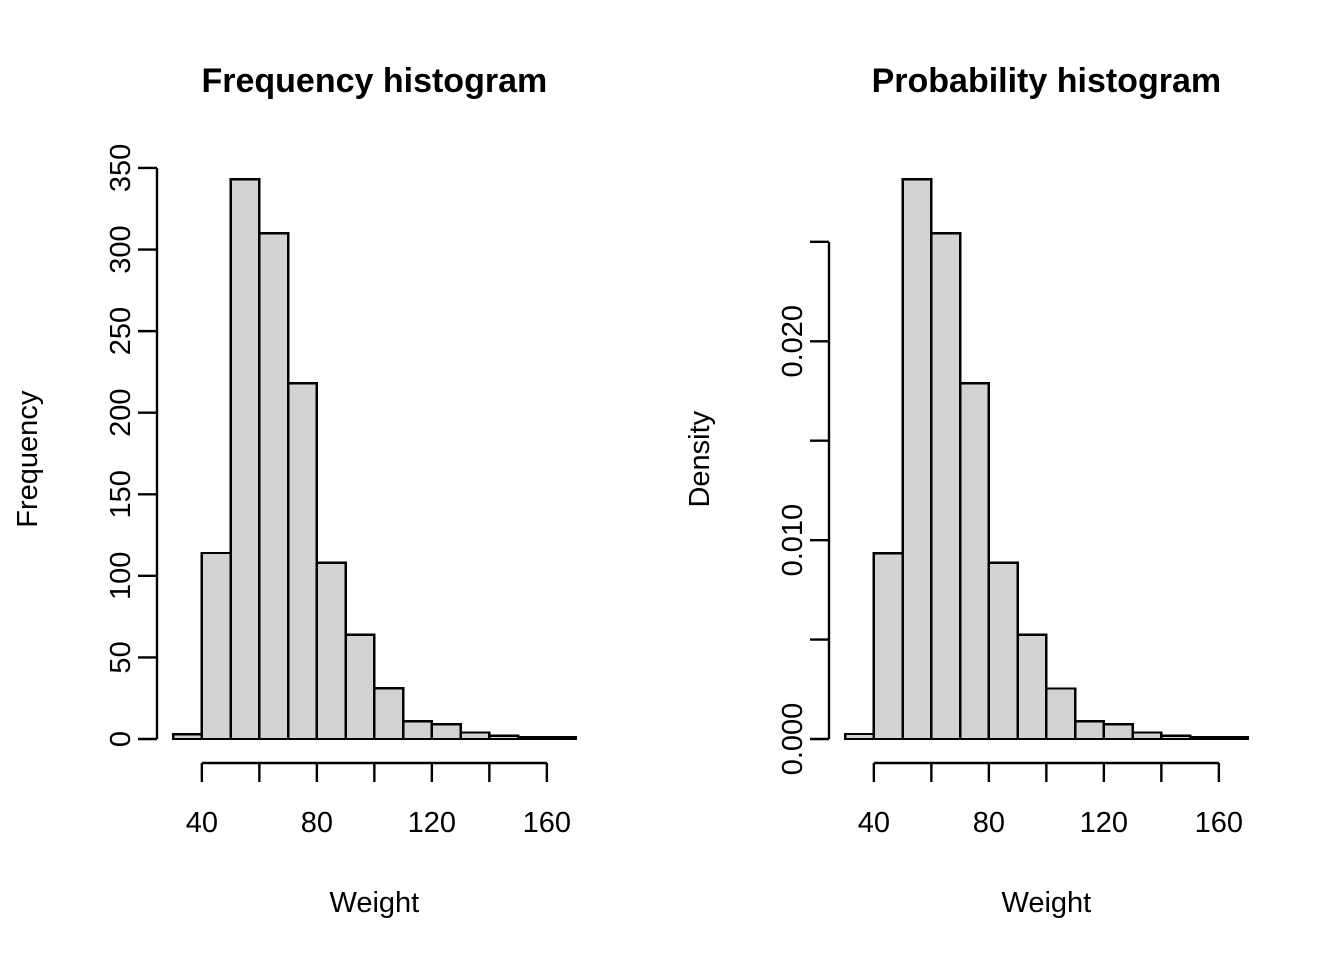 The image size is (1344, 960). What do you see at coordinates (121, 331) in the screenshot?
I see `y-tick-label: 250` at bounding box center [121, 331].